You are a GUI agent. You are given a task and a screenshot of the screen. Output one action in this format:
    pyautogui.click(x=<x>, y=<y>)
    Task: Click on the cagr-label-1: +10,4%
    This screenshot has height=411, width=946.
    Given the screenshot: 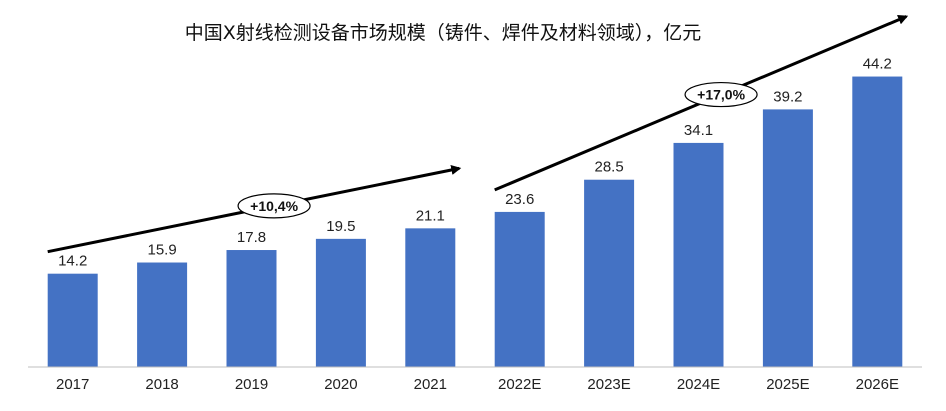 What is the action you would take?
    pyautogui.click(x=274, y=206)
    